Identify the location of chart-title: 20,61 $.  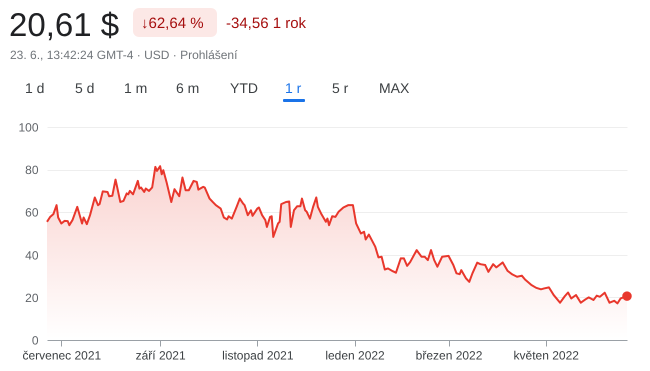
(64, 24).